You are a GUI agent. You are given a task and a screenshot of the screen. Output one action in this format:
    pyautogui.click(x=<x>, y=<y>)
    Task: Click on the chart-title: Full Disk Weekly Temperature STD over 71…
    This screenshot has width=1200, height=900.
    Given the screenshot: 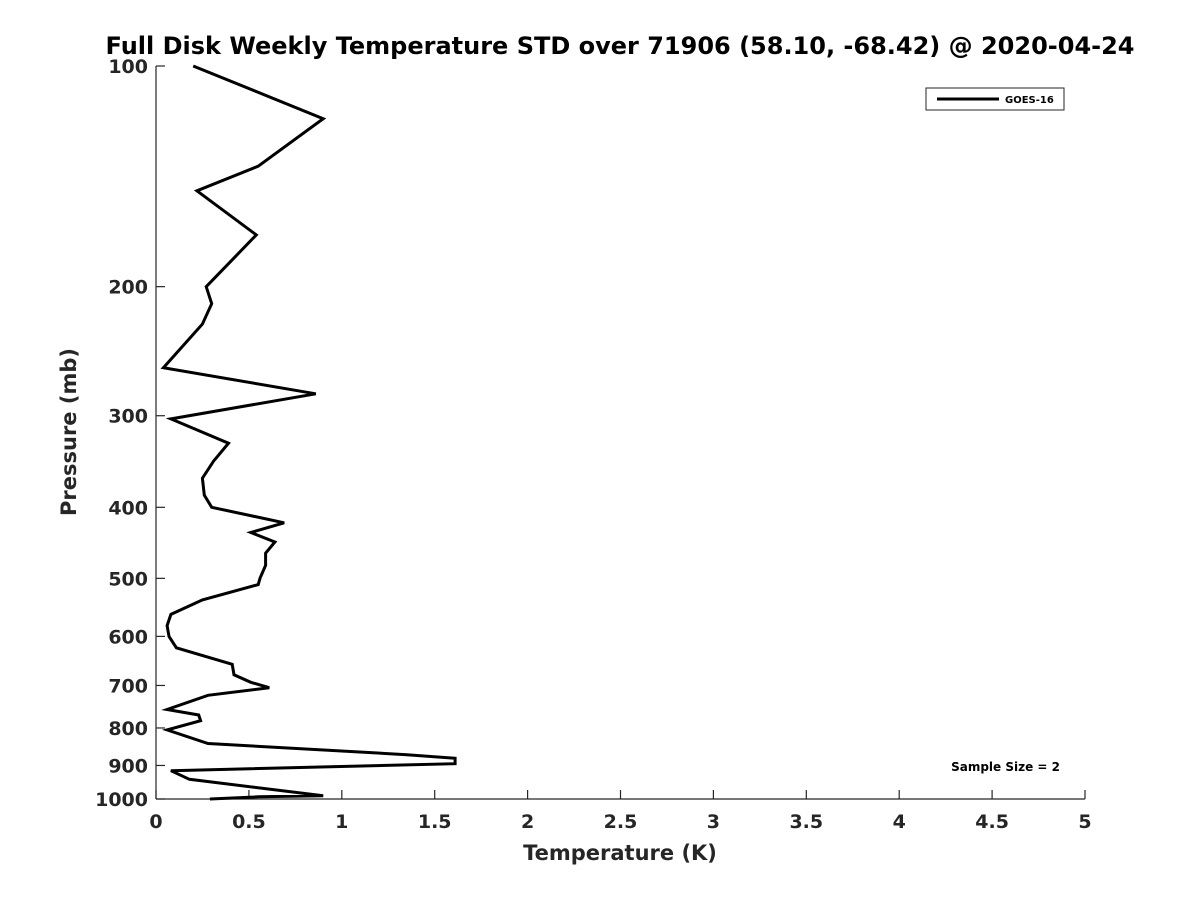 What is the action you would take?
    pyautogui.click(x=620, y=46)
    